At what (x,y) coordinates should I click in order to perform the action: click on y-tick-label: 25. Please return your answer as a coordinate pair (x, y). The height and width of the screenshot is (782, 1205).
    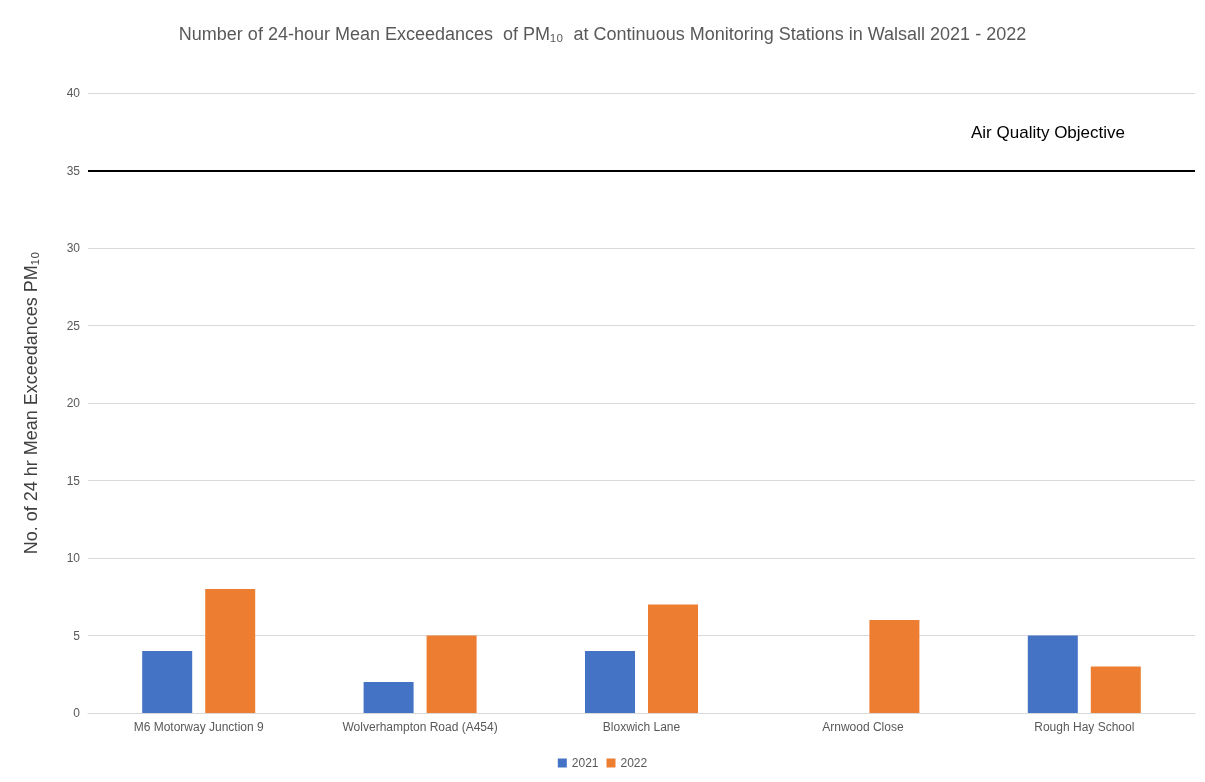
    Looking at the image, I should click on (73, 325).